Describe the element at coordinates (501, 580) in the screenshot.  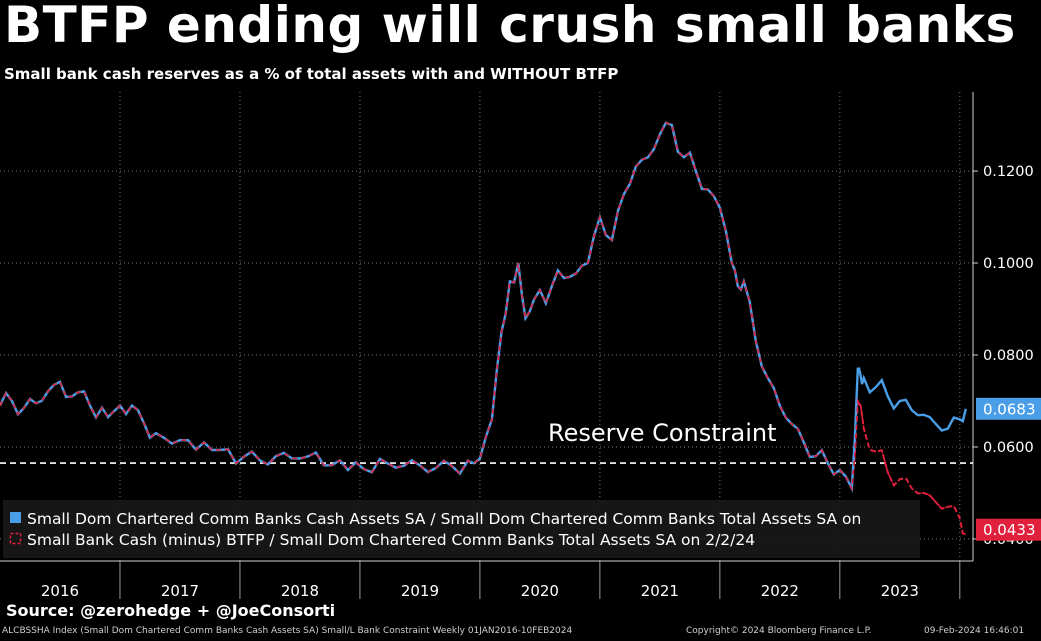
I see `x-axis-ticks: 2016 2017 2018 2019 2020 2021 2022 2023` at that location.